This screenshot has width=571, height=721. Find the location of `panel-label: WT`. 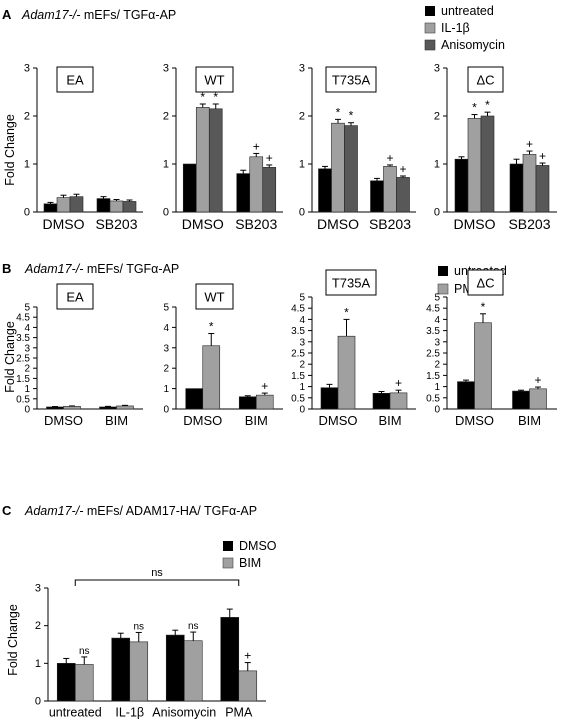

panel-label: WT is located at coordinates (214, 297).